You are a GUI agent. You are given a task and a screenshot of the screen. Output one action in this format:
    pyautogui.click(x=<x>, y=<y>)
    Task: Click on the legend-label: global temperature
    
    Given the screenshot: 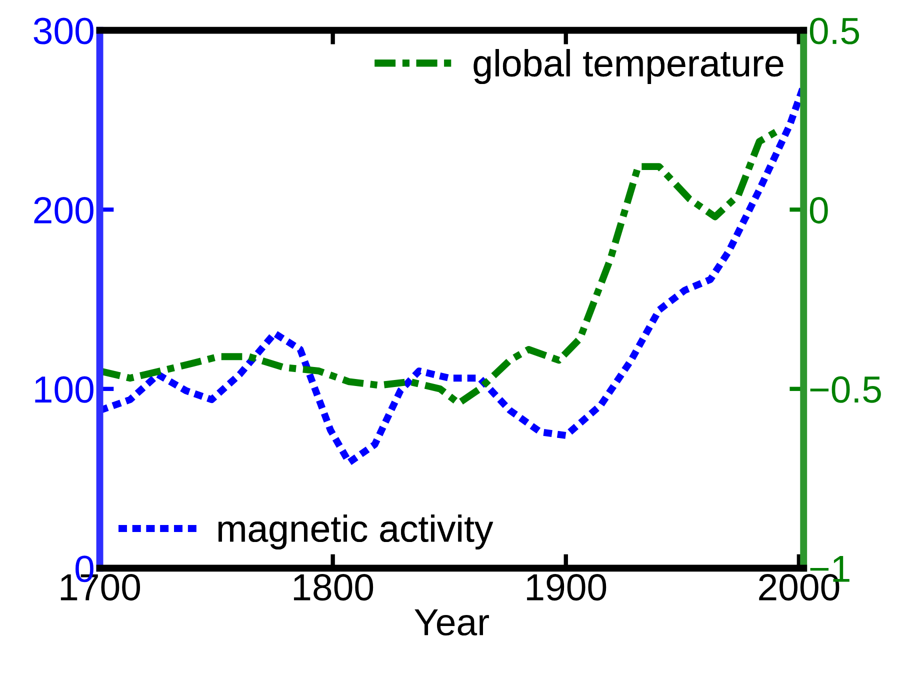 What is the action you would take?
    pyautogui.click(x=629, y=66)
    